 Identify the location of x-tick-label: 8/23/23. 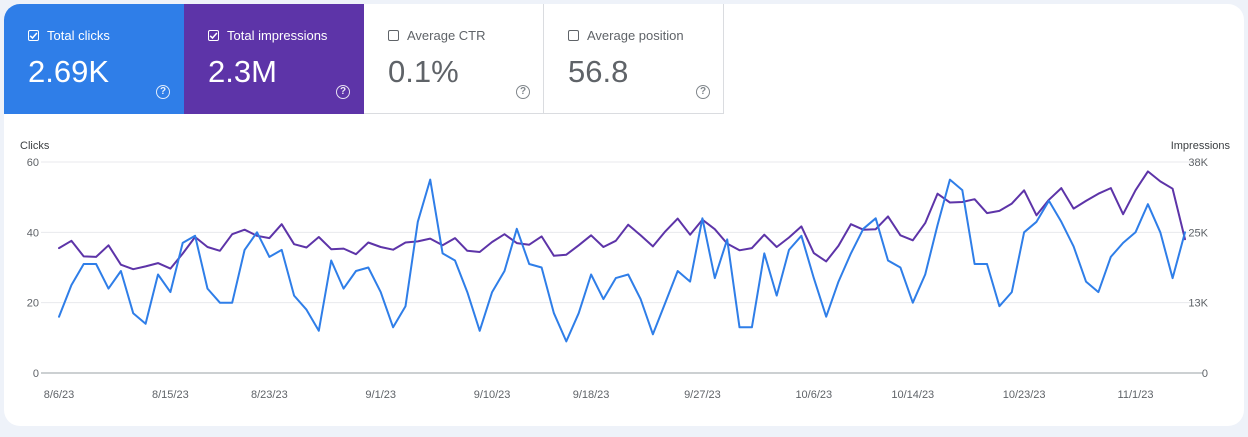
(269, 395).